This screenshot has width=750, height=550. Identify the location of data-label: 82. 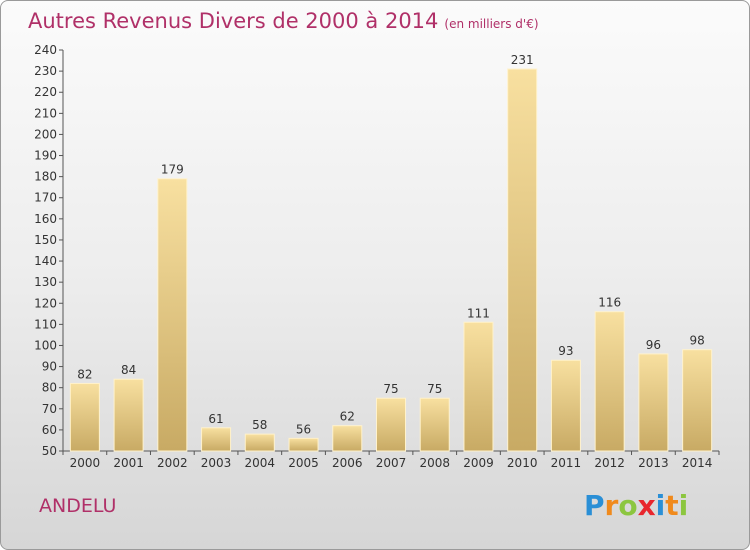
(84, 374).